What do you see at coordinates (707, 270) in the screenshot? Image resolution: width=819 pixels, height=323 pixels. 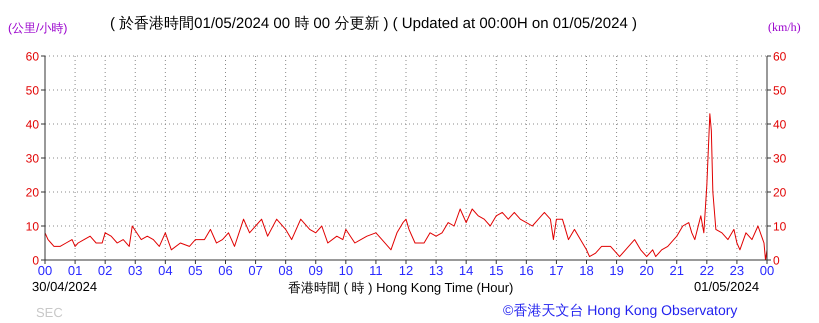 I see `x-tick-label: 22` at bounding box center [707, 270].